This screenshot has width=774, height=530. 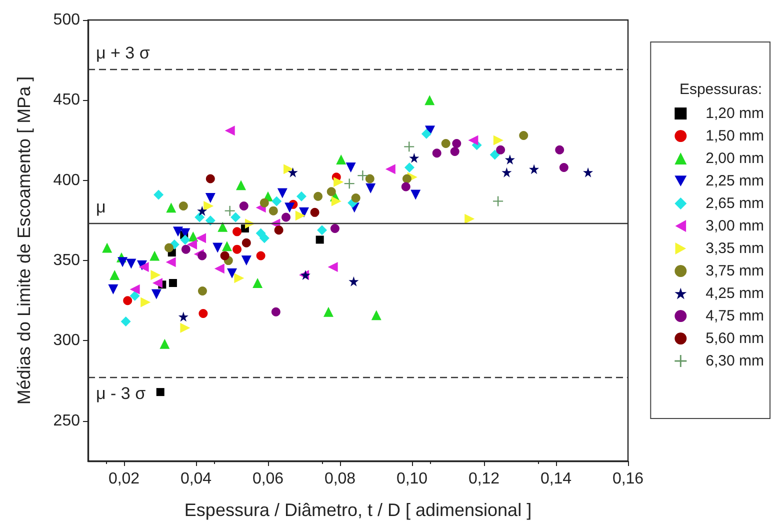 I want to click on y-tick-label: 300, so click(x=66, y=341).